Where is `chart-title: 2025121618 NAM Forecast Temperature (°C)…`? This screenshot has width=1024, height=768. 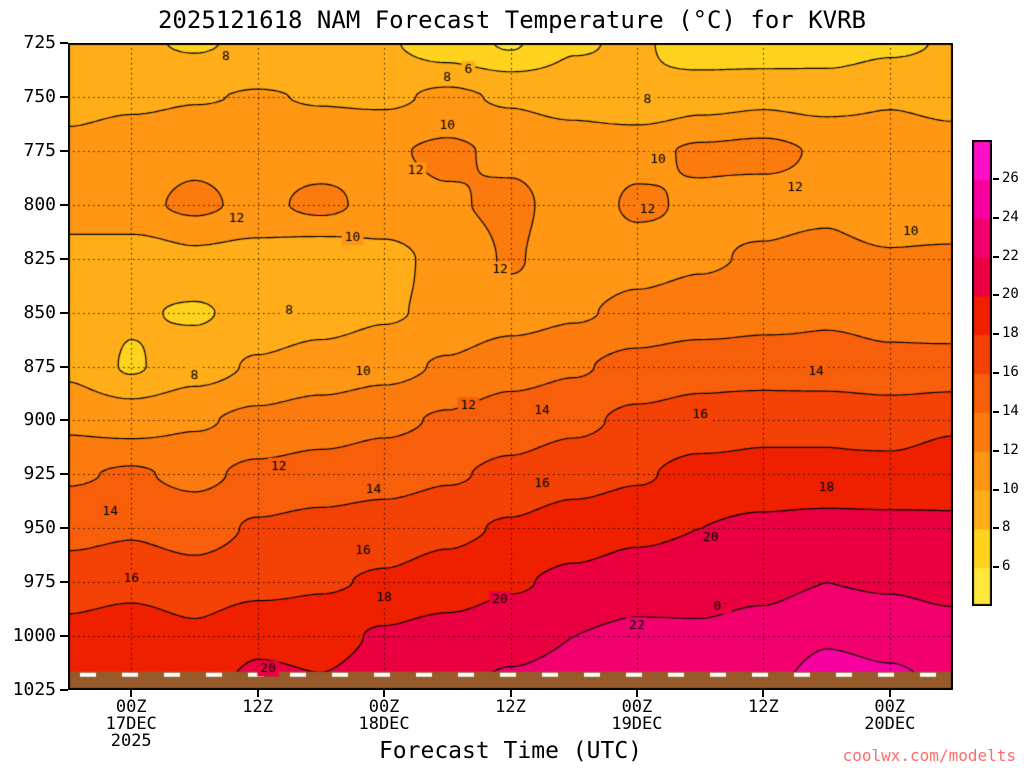
chart-title: 2025121618 NAM Forecast Temperature (°C)… is located at coordinates (511, 20).